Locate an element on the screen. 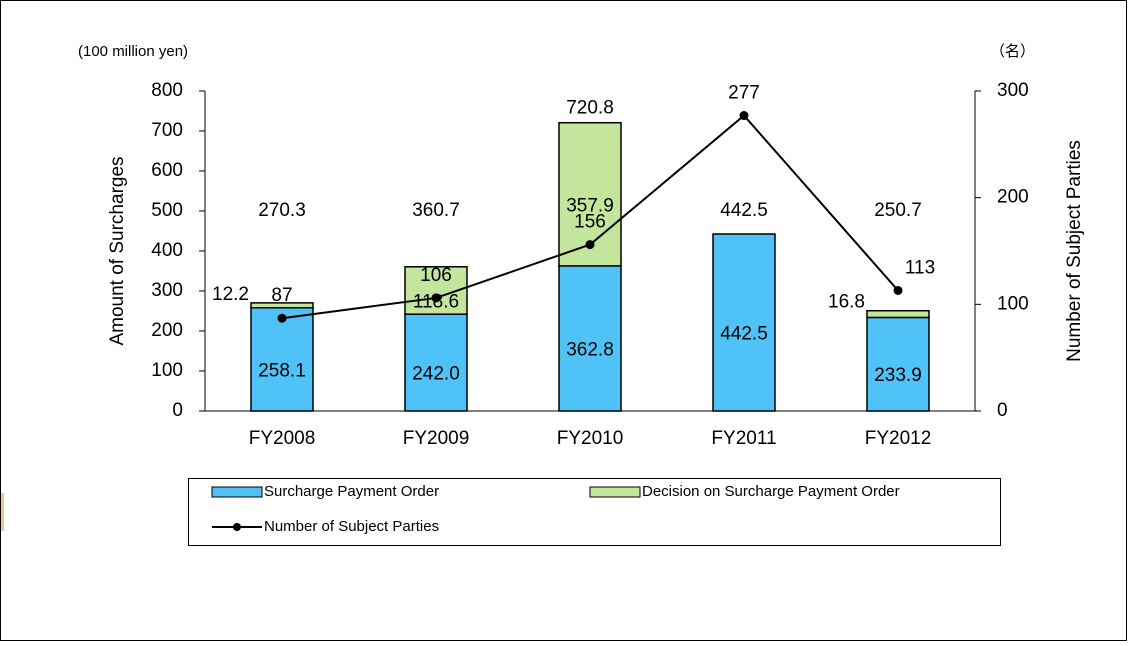 The height and width of the screenshot is (646, 1136). y2-tick-label: 300 is located at coordinates (1013, 90).